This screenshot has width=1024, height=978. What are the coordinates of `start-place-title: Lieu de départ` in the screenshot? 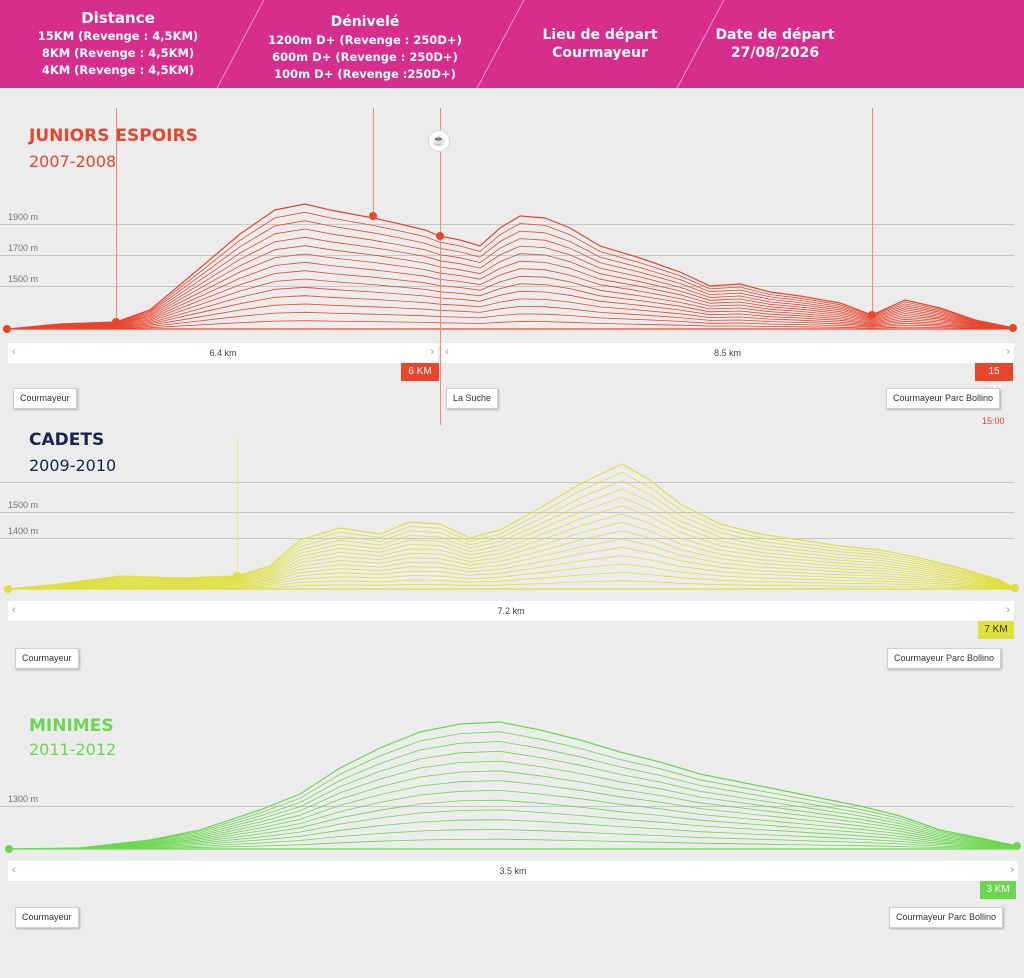 It's located at (600, 35).